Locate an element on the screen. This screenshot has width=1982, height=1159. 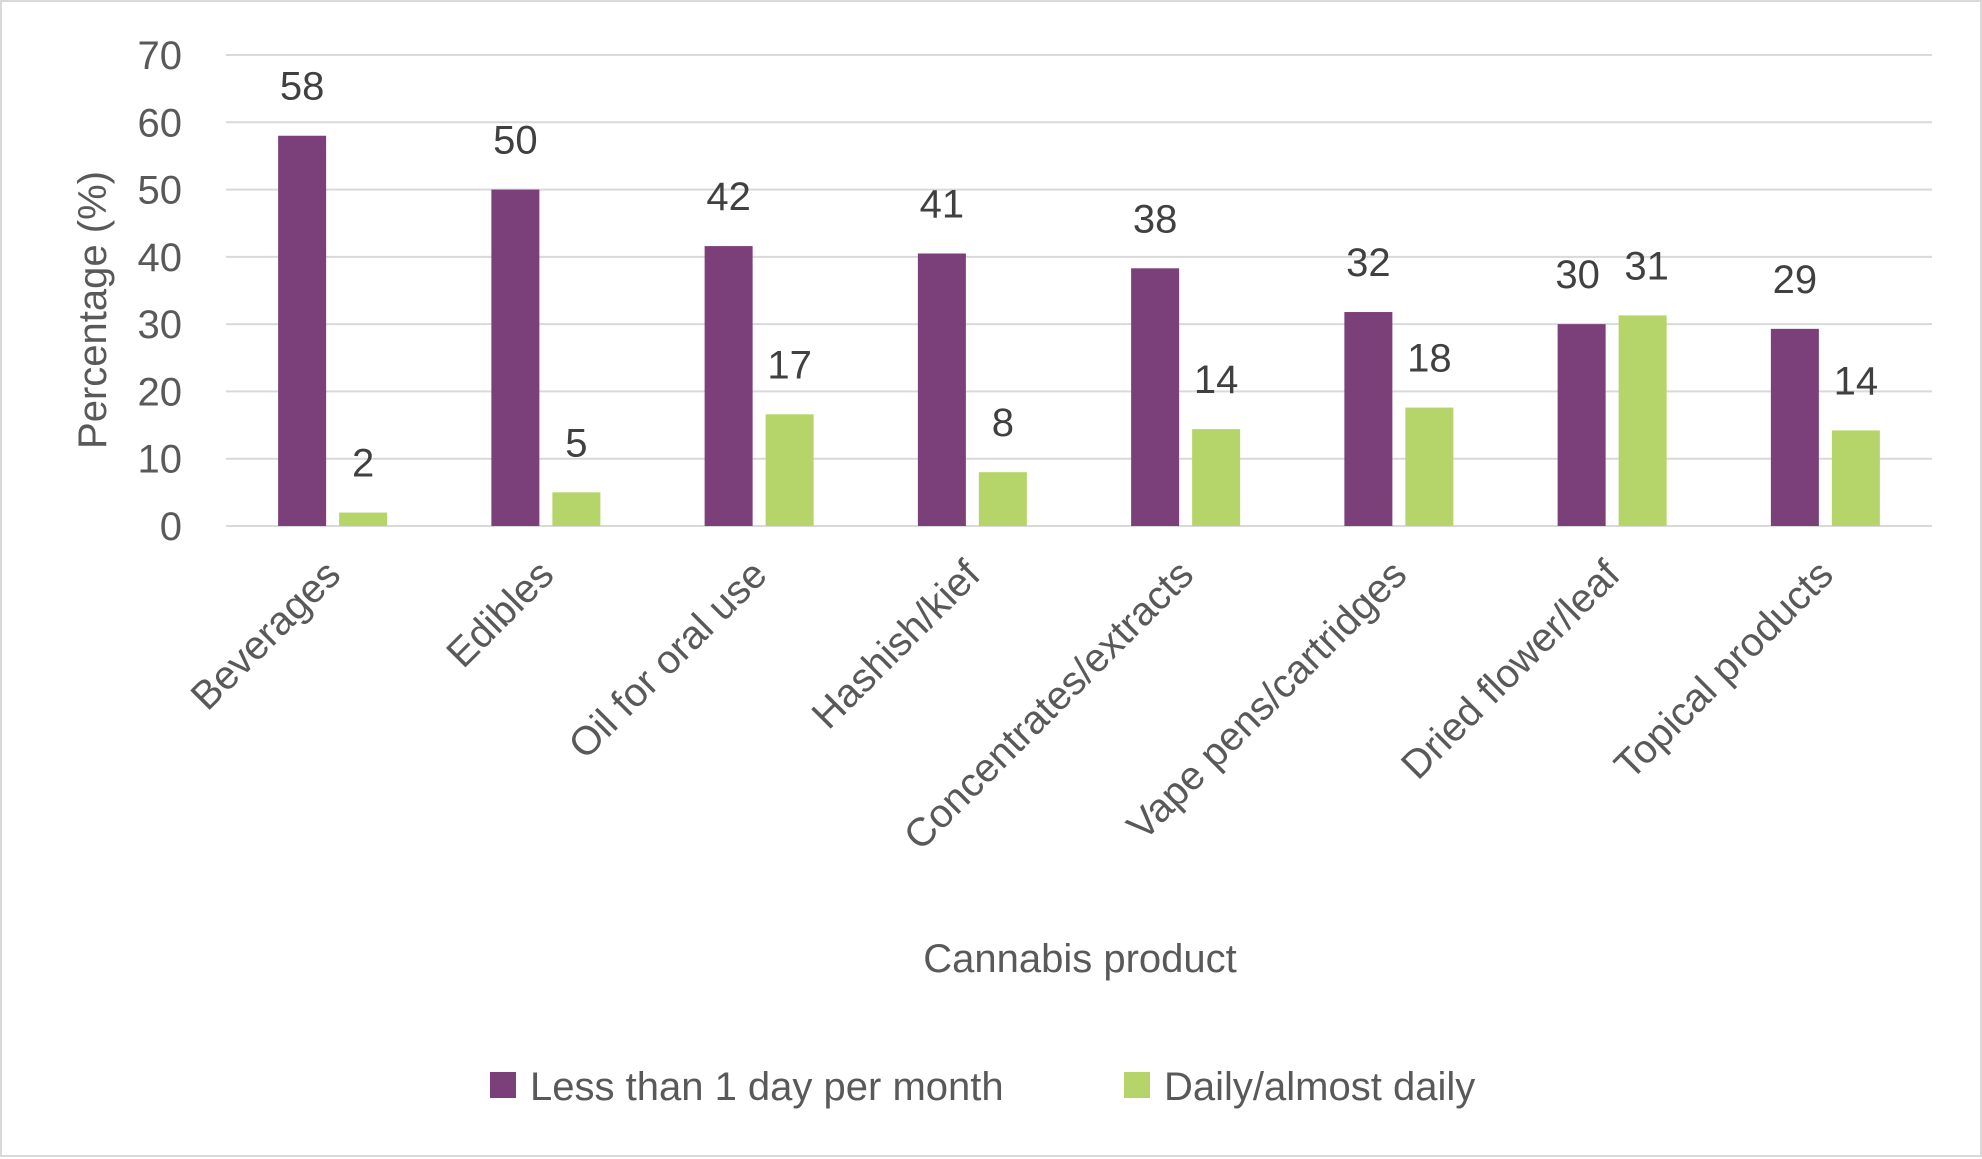
data-label: 17 is located at coordinates (789, 365).